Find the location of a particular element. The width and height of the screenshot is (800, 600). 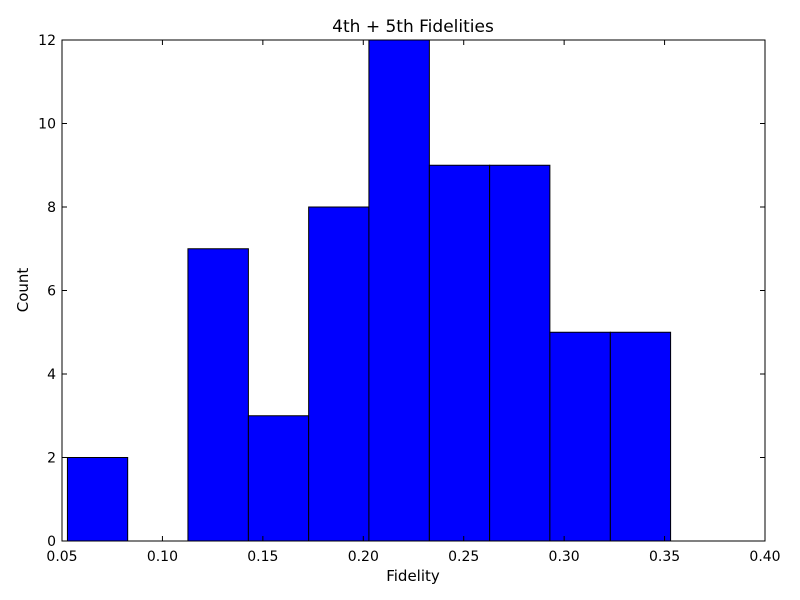

x-tick-label-7: 0.40 is located at coordinates (764, 557).